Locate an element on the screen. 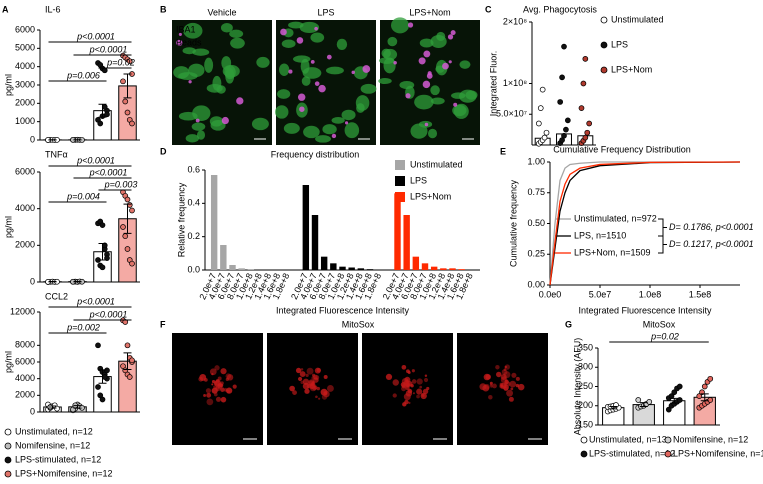  legend-label: LPS+Nom is located at coordinates (430, 196).